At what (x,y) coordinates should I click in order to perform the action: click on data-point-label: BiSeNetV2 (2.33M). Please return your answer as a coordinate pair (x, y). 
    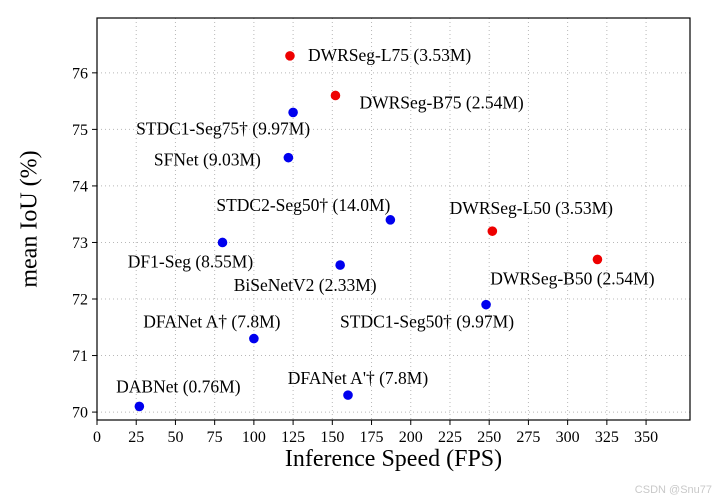
    Looking at the image, I should click on (305, 285).